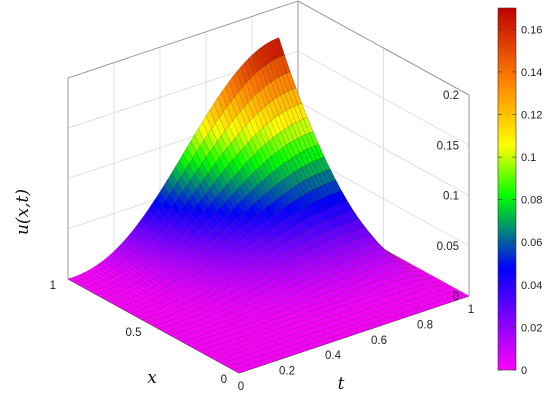  What do you see at coordinates (379, 341) in the screenshot?
I see `t-tick-label: 0.6` at bounding box center [379, 341].